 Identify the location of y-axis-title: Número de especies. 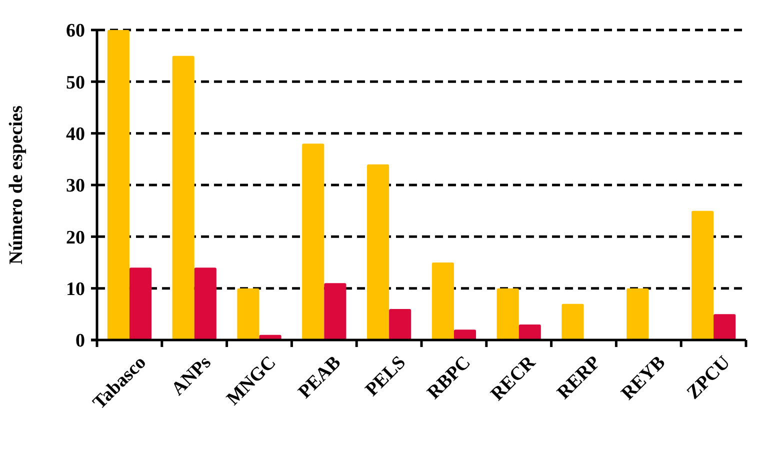
(16, 185).